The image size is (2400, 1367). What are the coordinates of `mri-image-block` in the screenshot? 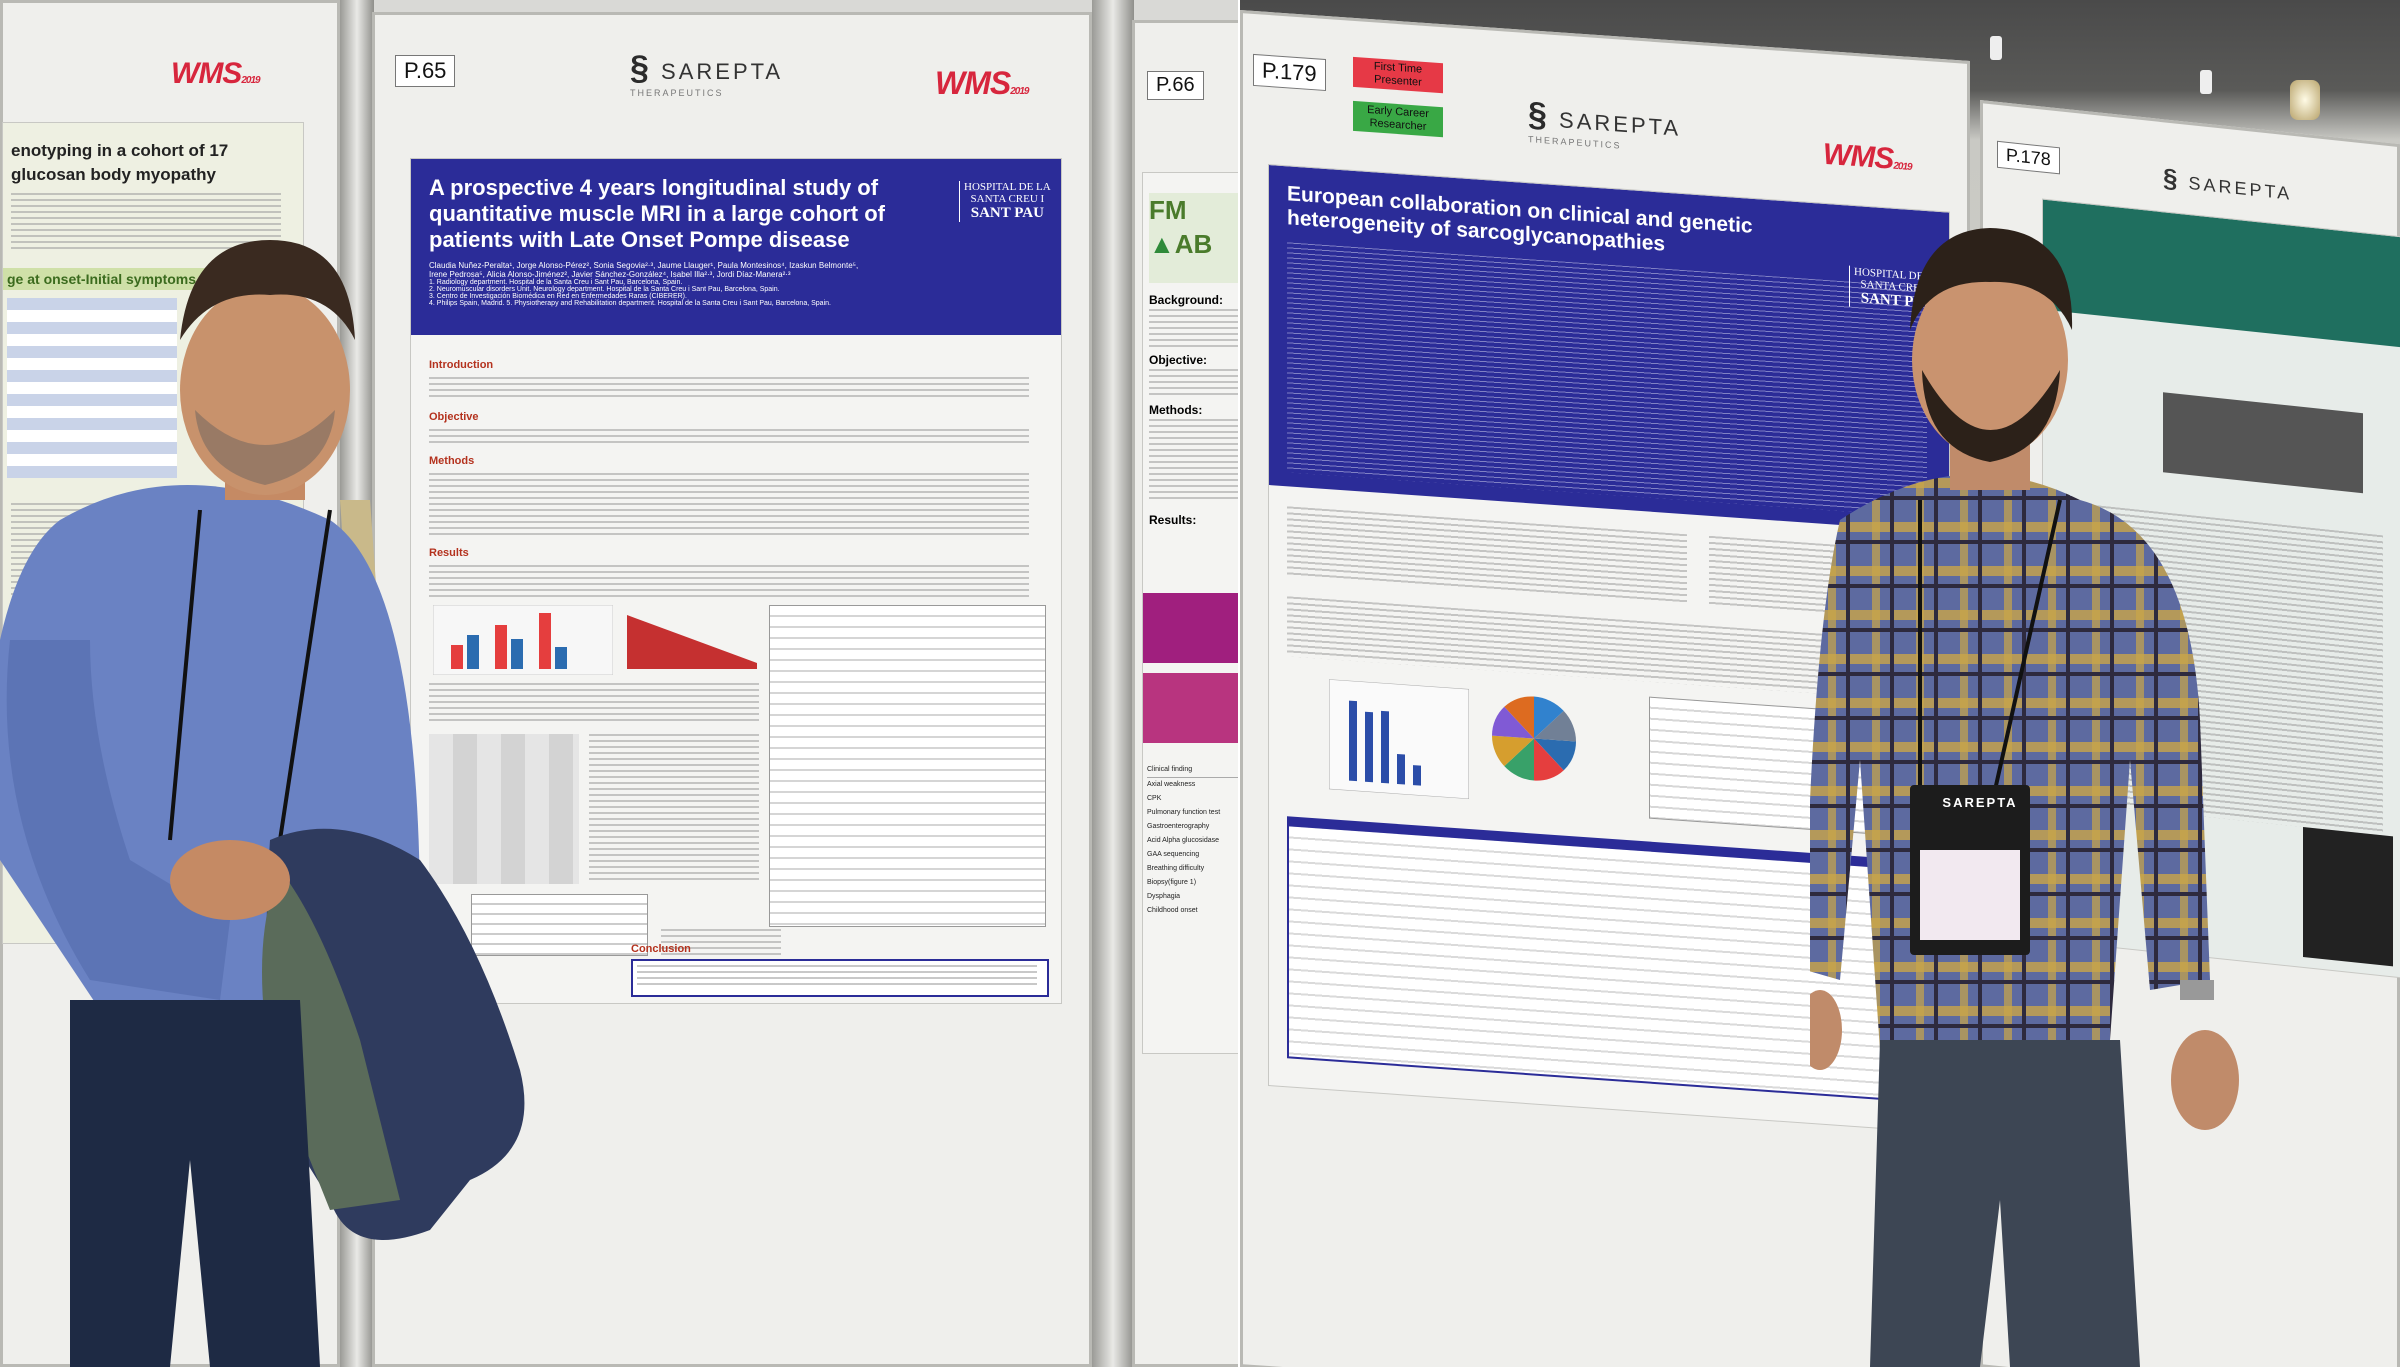 It's located at (504, 809).